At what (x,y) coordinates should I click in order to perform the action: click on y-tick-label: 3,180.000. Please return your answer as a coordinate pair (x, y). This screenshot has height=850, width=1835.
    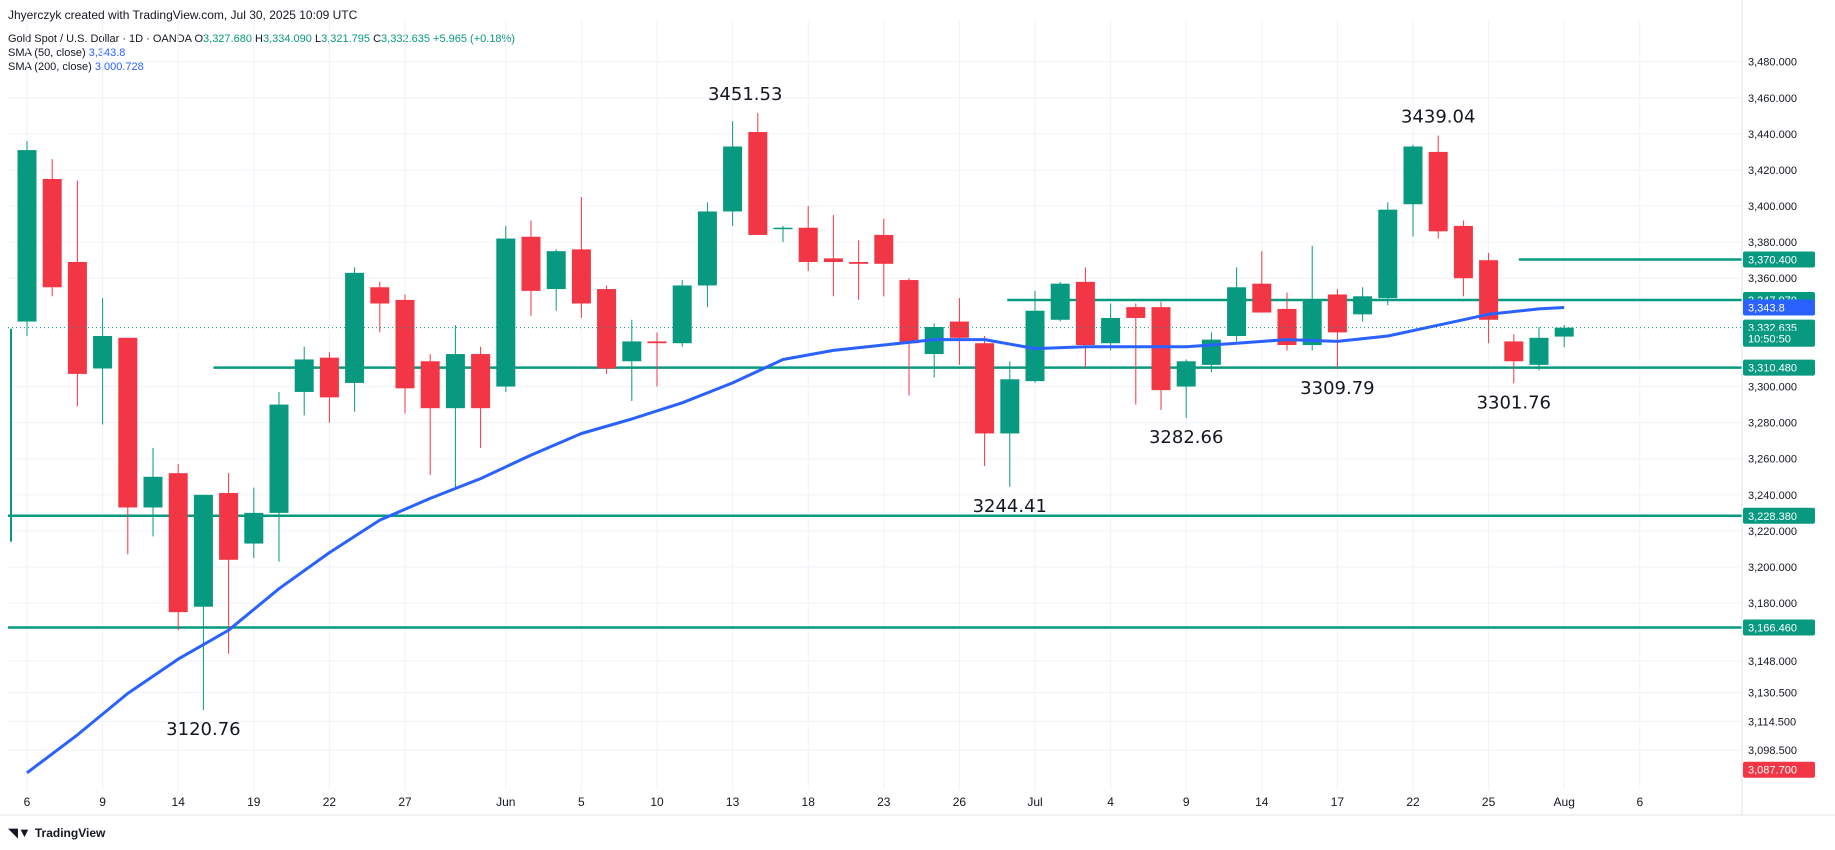
    Looking at the image, I should click on (1772, 604).